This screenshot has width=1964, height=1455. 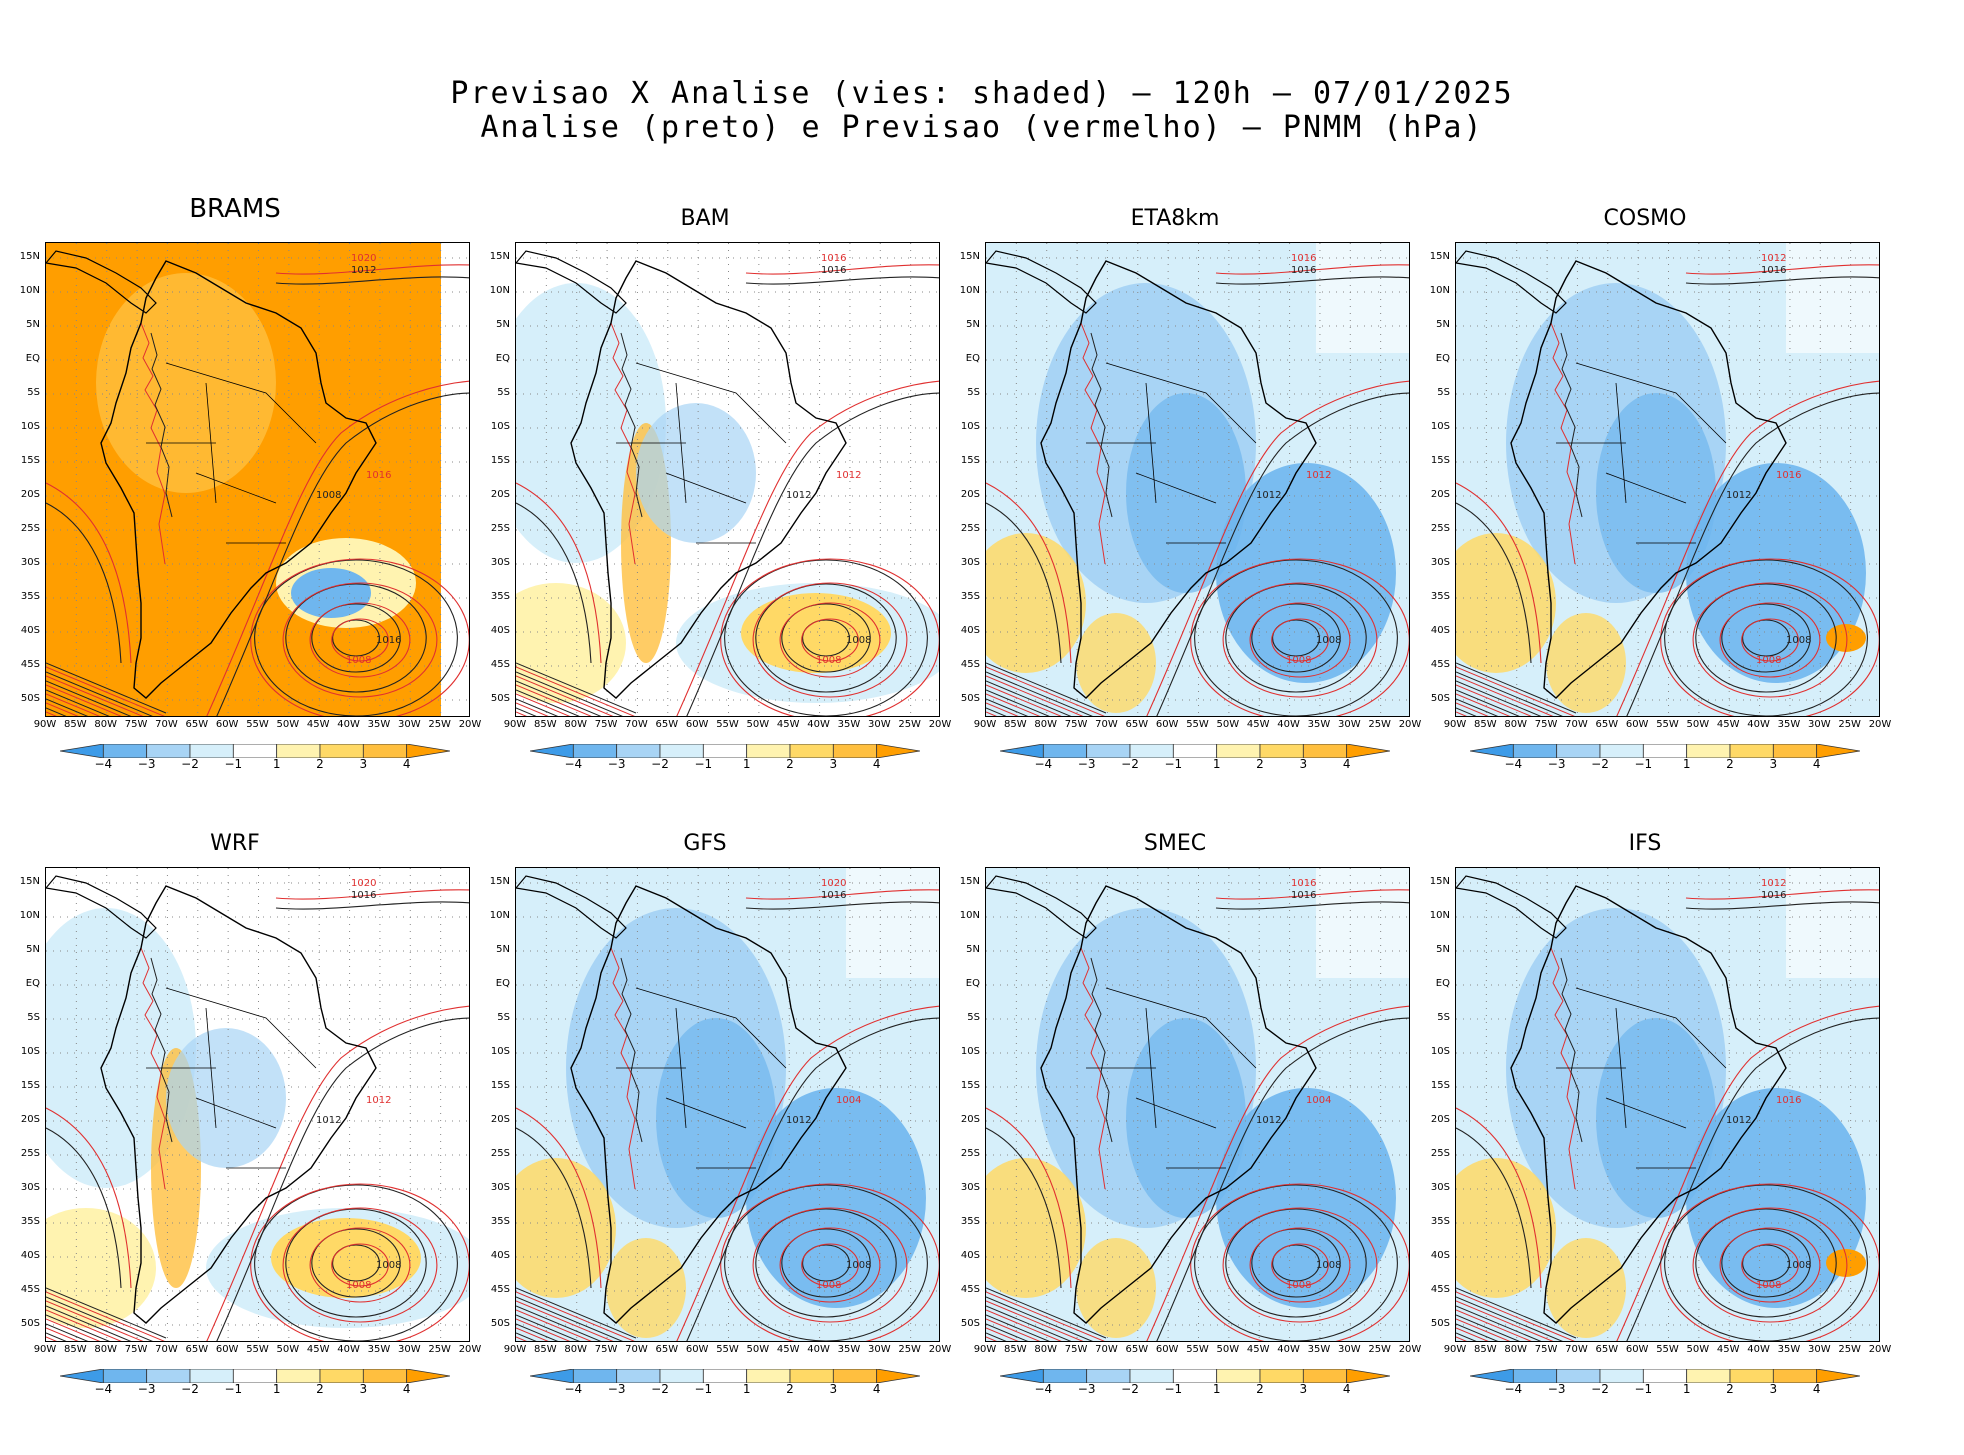 I want to click on lat-tick-label: EQ, so click(x=1442, y=358).